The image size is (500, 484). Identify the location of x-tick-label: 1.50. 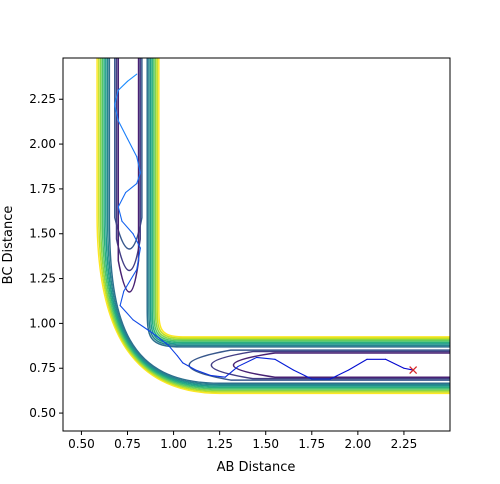
(265, 444).